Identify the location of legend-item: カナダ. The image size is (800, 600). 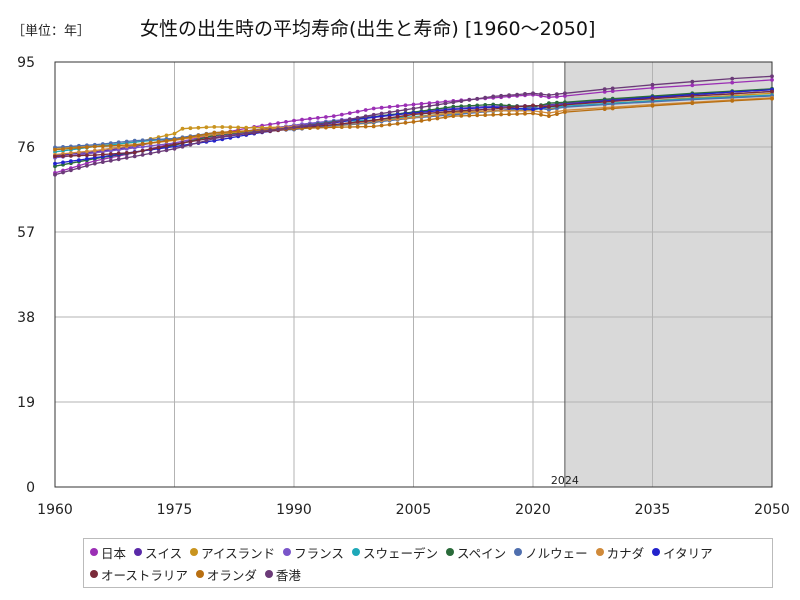
(619, 552).